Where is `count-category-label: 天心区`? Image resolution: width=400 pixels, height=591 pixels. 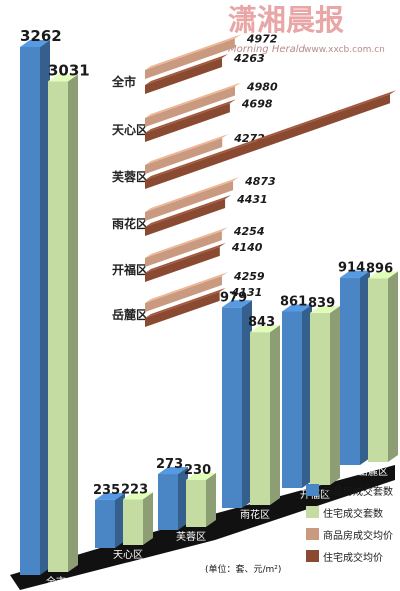 count-category-label: 天心区 is located at coordinates (128, 555).